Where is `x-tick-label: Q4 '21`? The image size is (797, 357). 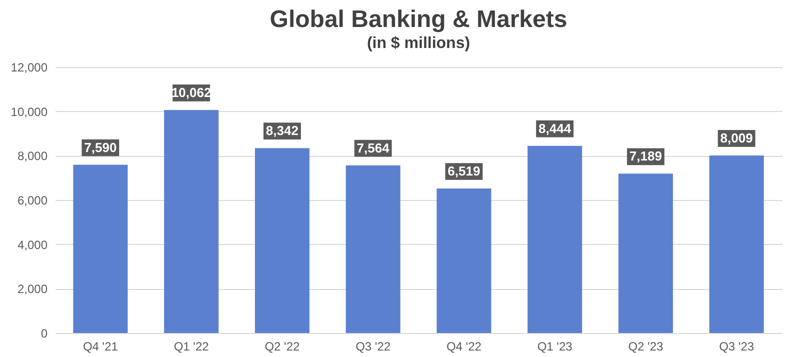 x-tick-label: Q4 '21 is located at coordinates (100, 347).